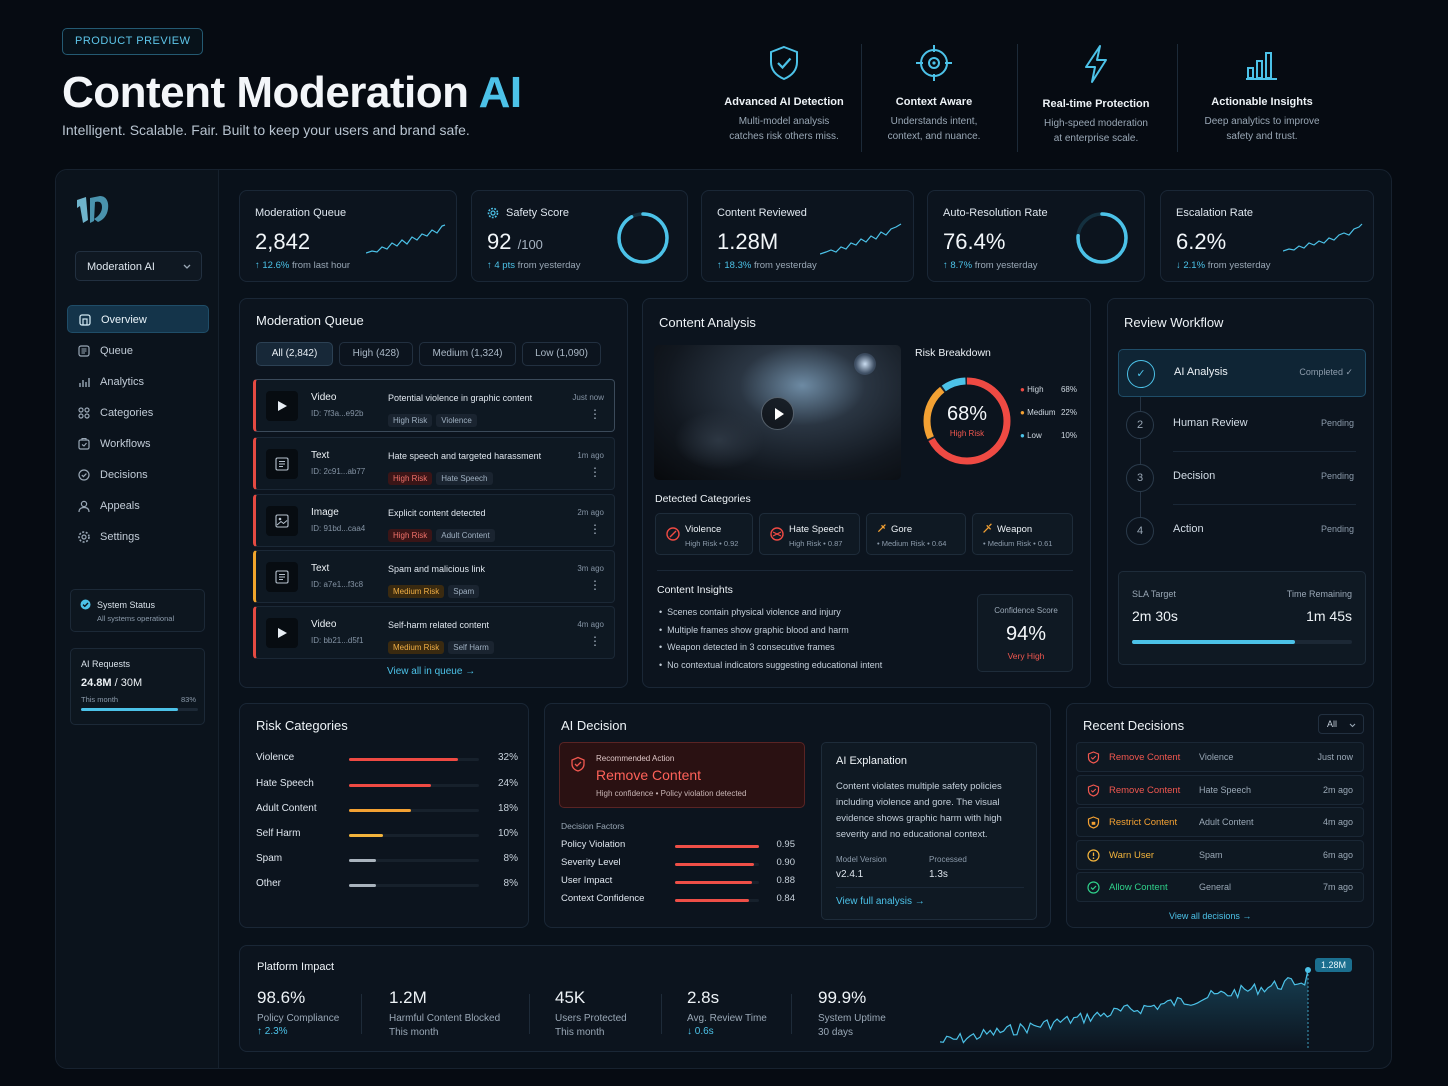  I want to click on stat-value: 92 /100, so click(515, 242).